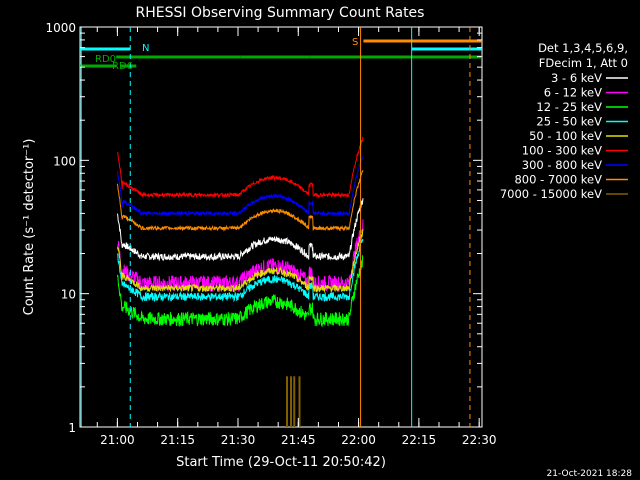 Image resolution: width=640 pixels, height=480 pixels. What do you see at coordinates (64, 161) in the screenshot?
I see `y-tick-label: 100` at bounding box center [64, 161].